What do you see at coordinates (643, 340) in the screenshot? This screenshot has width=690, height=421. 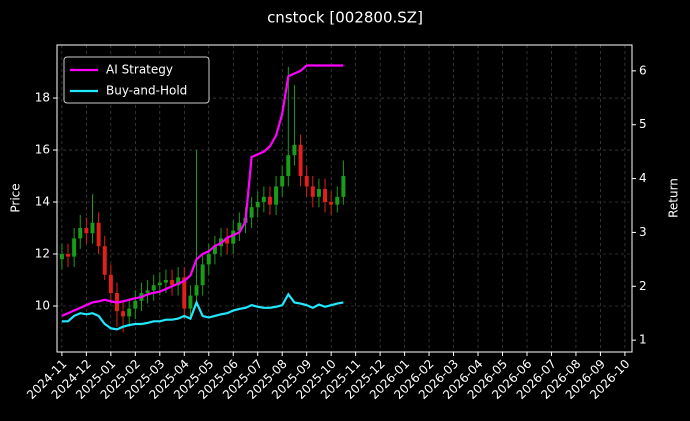 I see `y2-tick-label: 1` at bounding box center [643, 340].